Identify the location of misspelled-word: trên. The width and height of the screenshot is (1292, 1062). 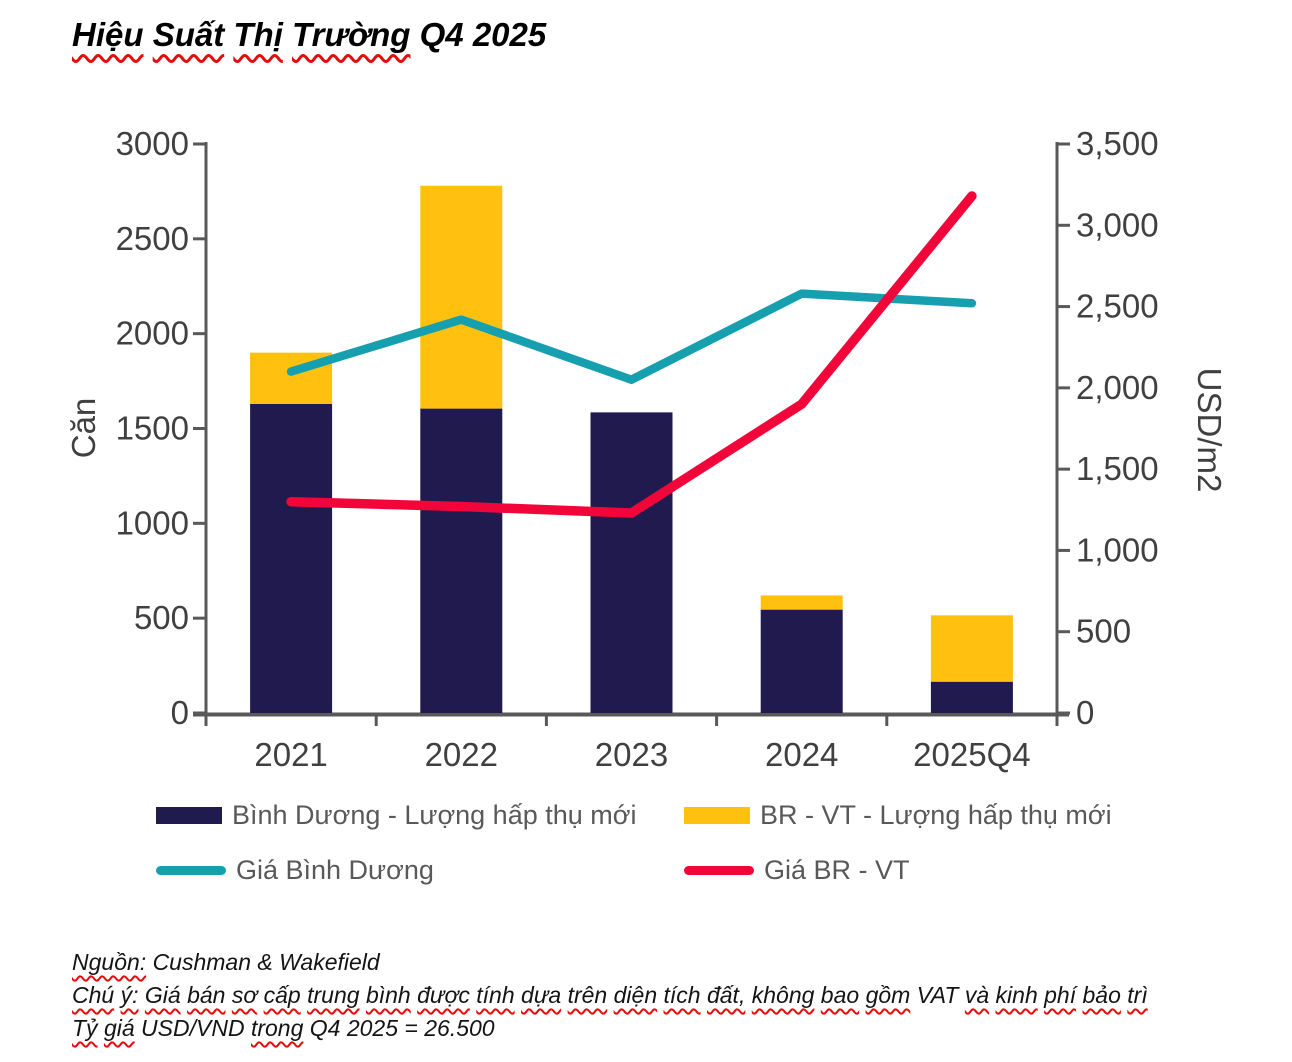
(587, 995).